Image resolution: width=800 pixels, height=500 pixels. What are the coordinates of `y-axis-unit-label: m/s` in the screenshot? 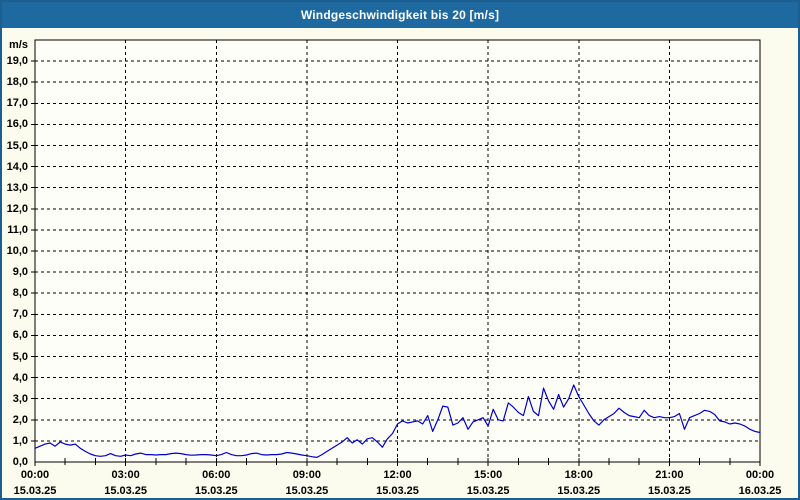 It's located at (18, 45).